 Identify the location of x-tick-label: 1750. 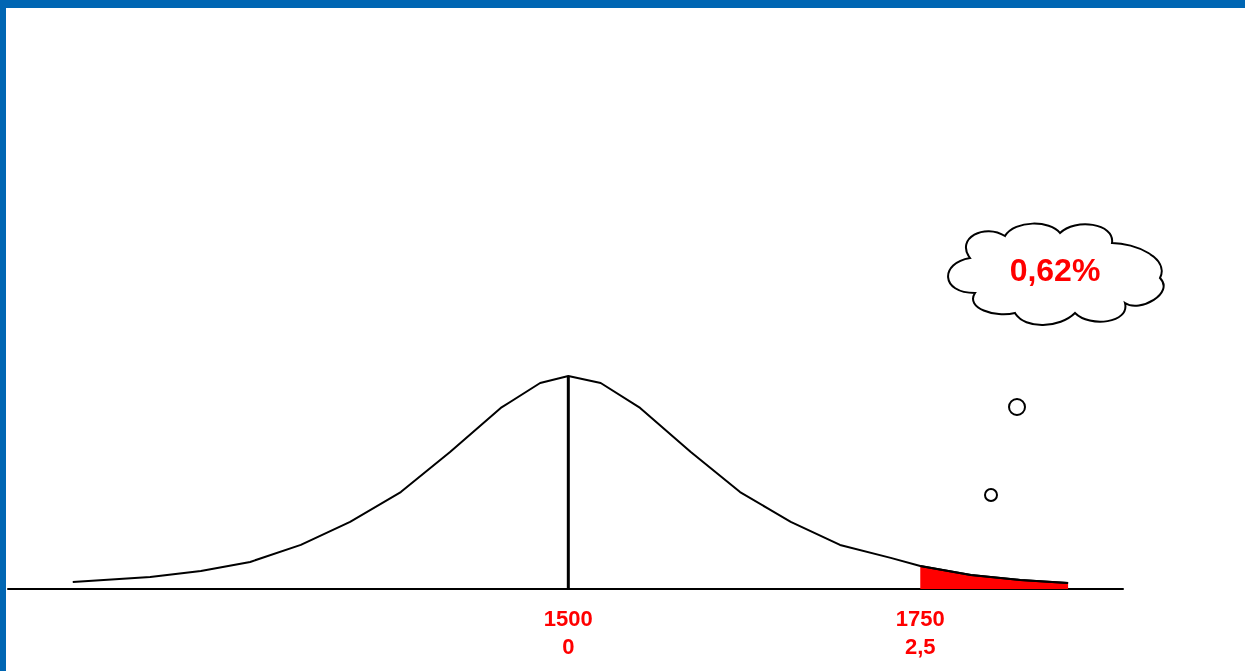
(920, 618).